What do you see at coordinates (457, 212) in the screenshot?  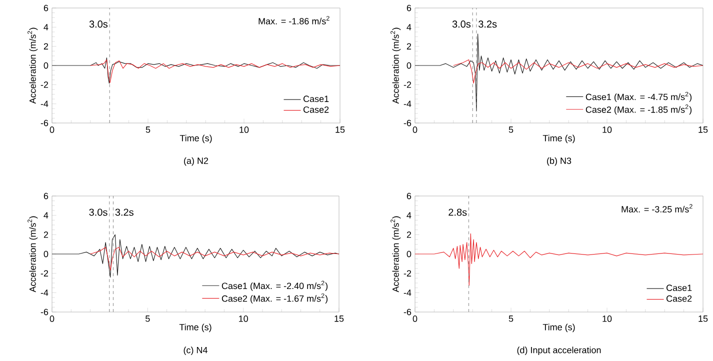 I see `ref-line-label: 2.8s` at bounding box center [457, 212].